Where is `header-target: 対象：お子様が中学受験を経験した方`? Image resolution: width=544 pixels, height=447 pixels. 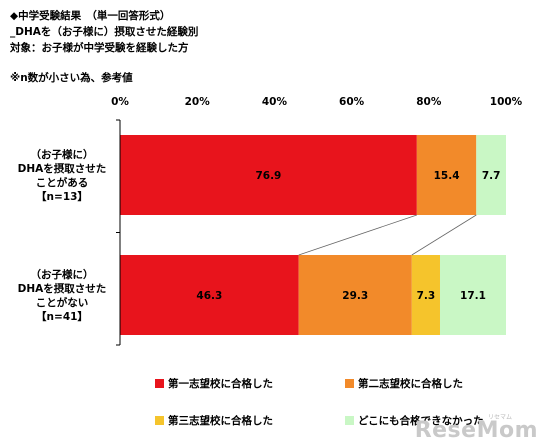 header-target: 対象：お子様が中学受験を経験した方 is located at coordinates (99, 48).